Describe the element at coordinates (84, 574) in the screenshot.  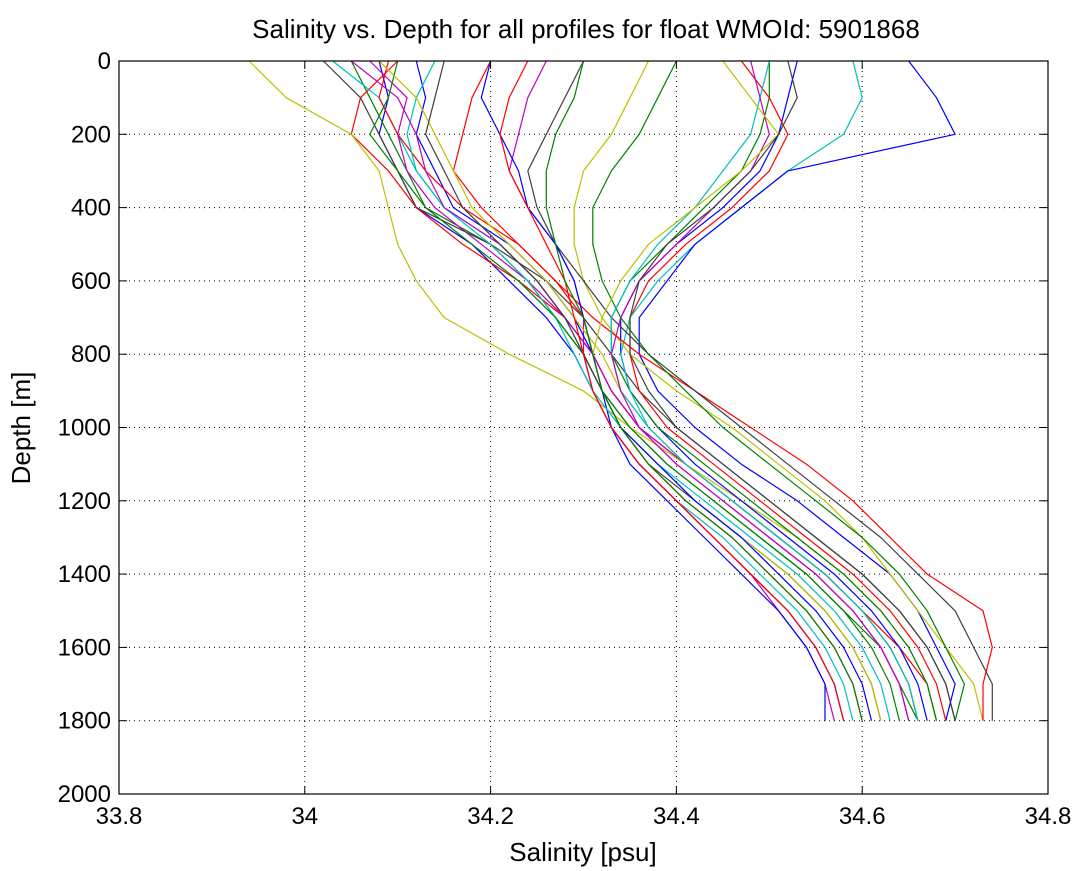
I see `y-tick-label: 1400` at that location.